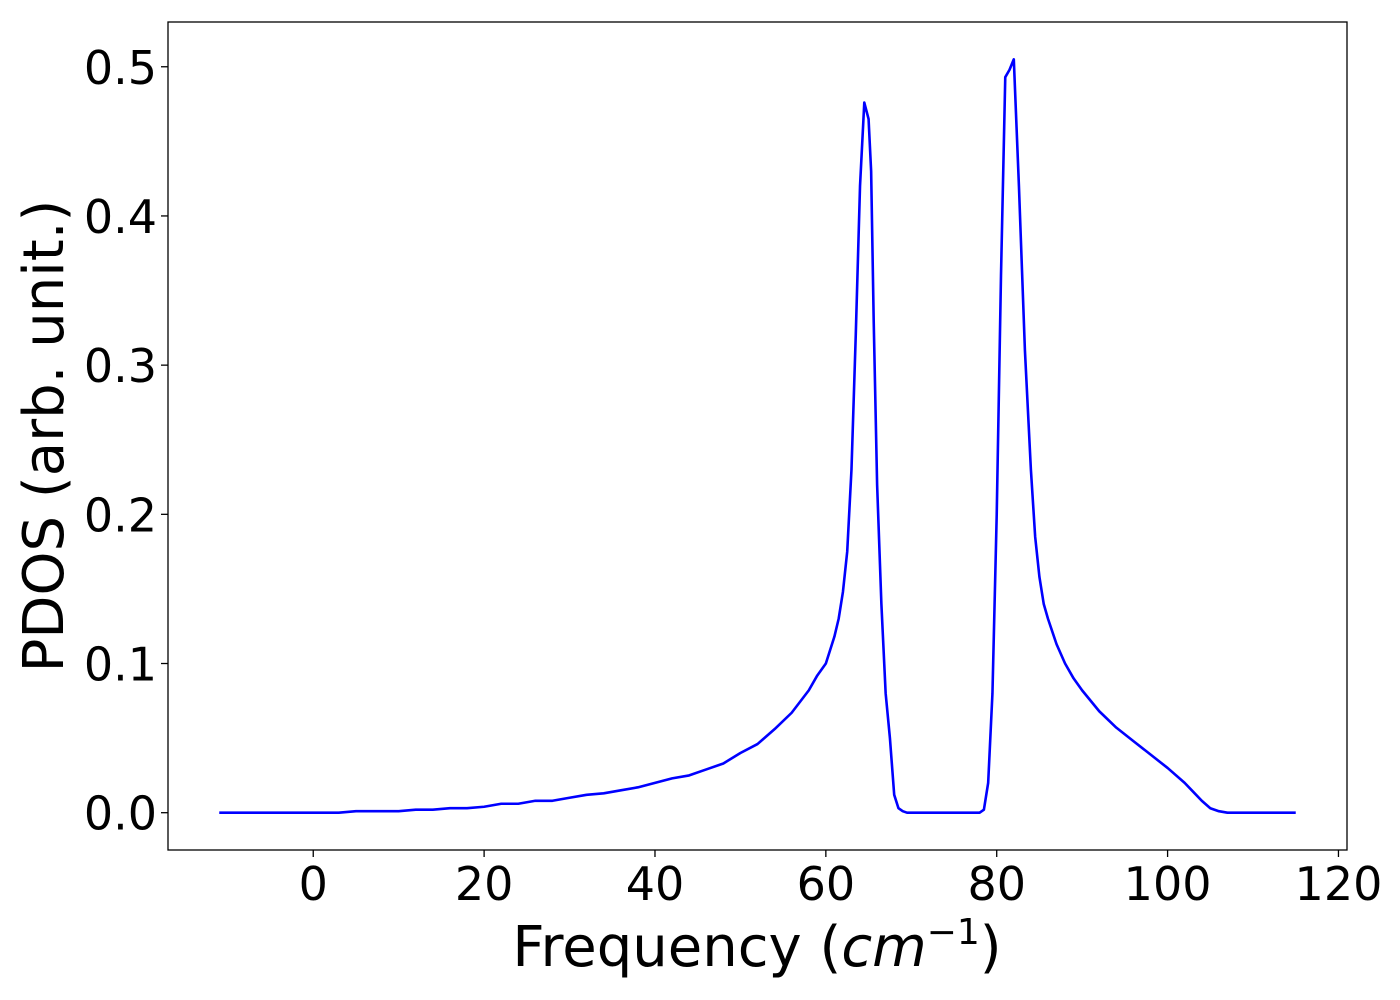 Image resolution: width=1400 pixels, height=1000 pixels. I want to click on y-axis-label: PDOS (arb. unit.), so click(44, 436).